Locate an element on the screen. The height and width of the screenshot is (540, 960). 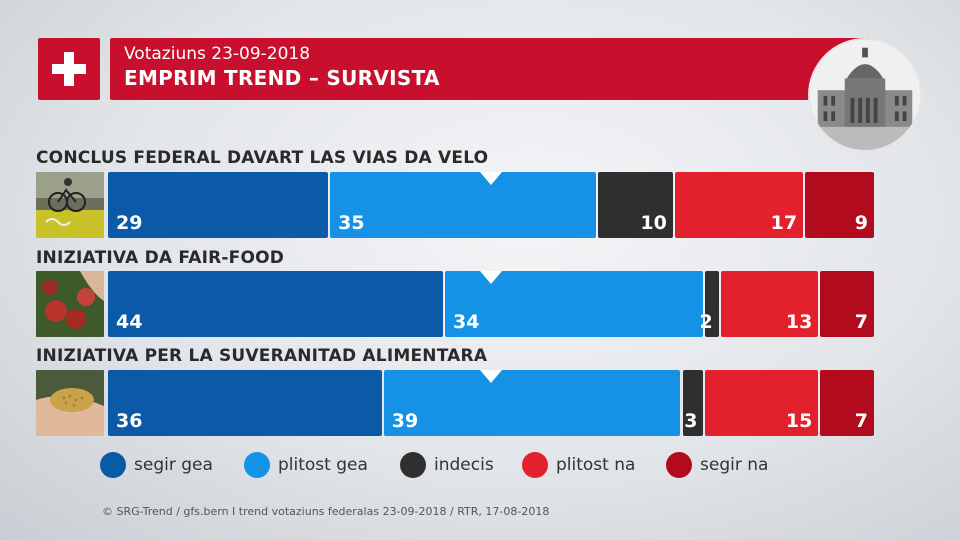
bar-segir-gea-3: 36 is located at coordinates (245, 403).